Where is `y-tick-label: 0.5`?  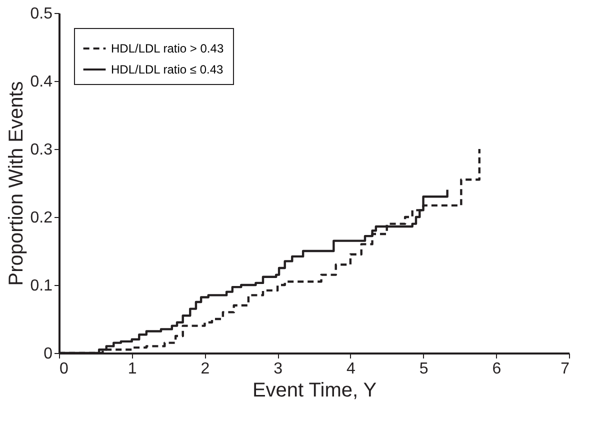 y-tick-label: 0.5 is located at coordinates (41, 14).